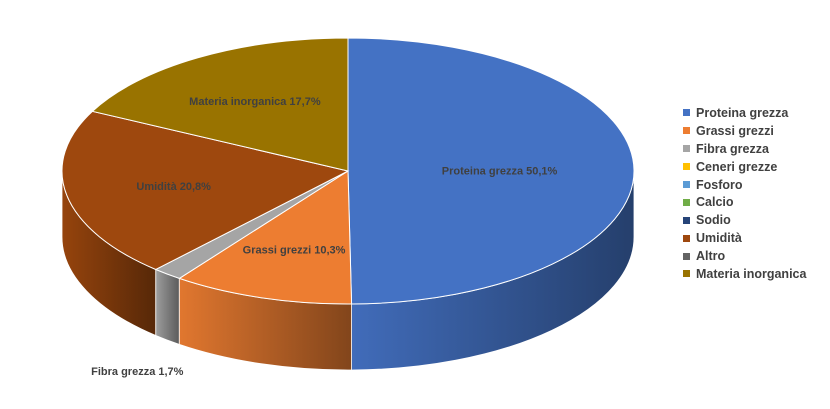  I want to click on slice-umidita, so click(205, 190).